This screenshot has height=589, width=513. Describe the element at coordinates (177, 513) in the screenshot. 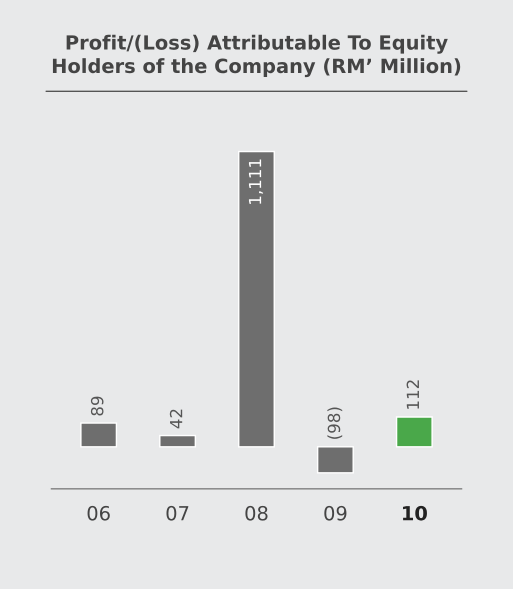

I see `x-tick-label: 07` at that location.